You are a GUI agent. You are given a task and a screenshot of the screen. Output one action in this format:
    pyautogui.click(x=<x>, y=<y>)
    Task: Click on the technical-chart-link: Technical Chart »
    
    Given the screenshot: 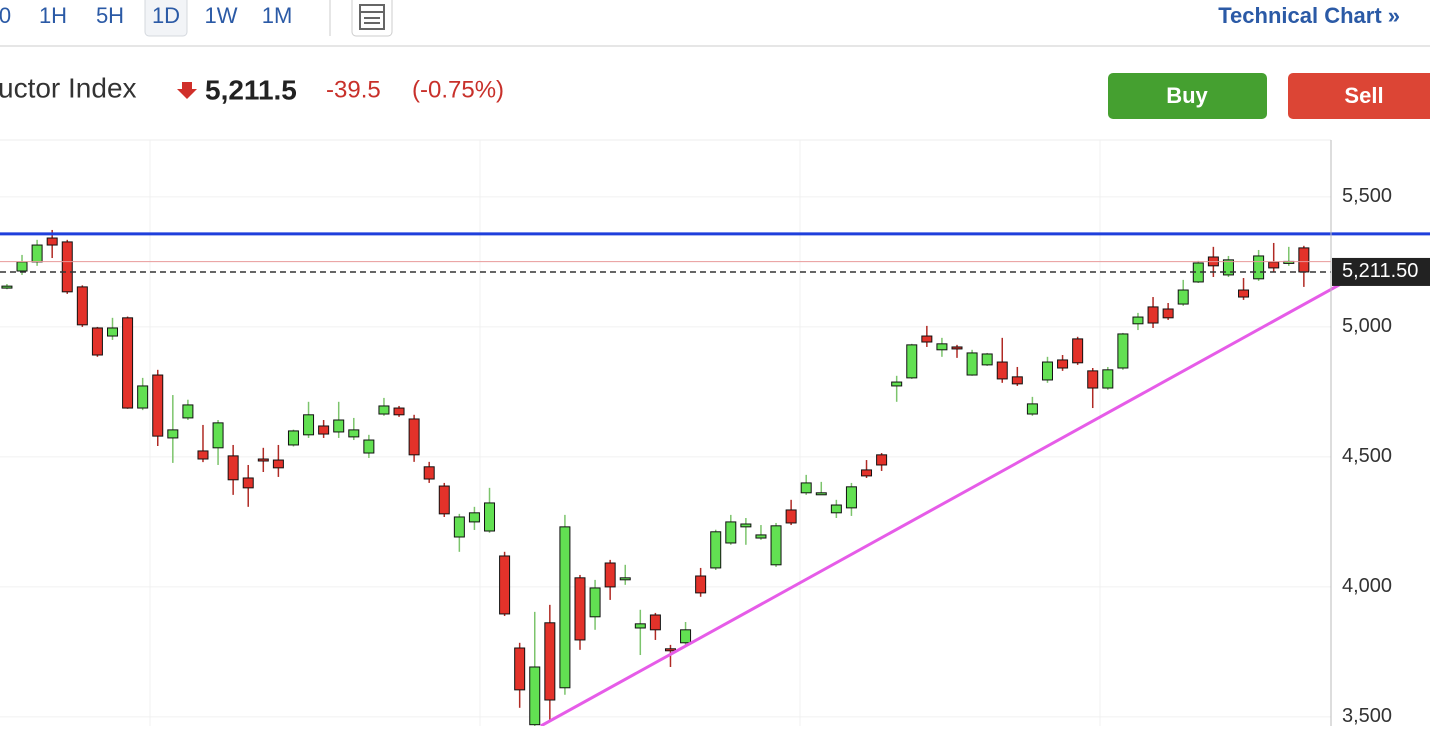 What is the action you would take?
    pyautogui.click(x=1309, y=15)
    